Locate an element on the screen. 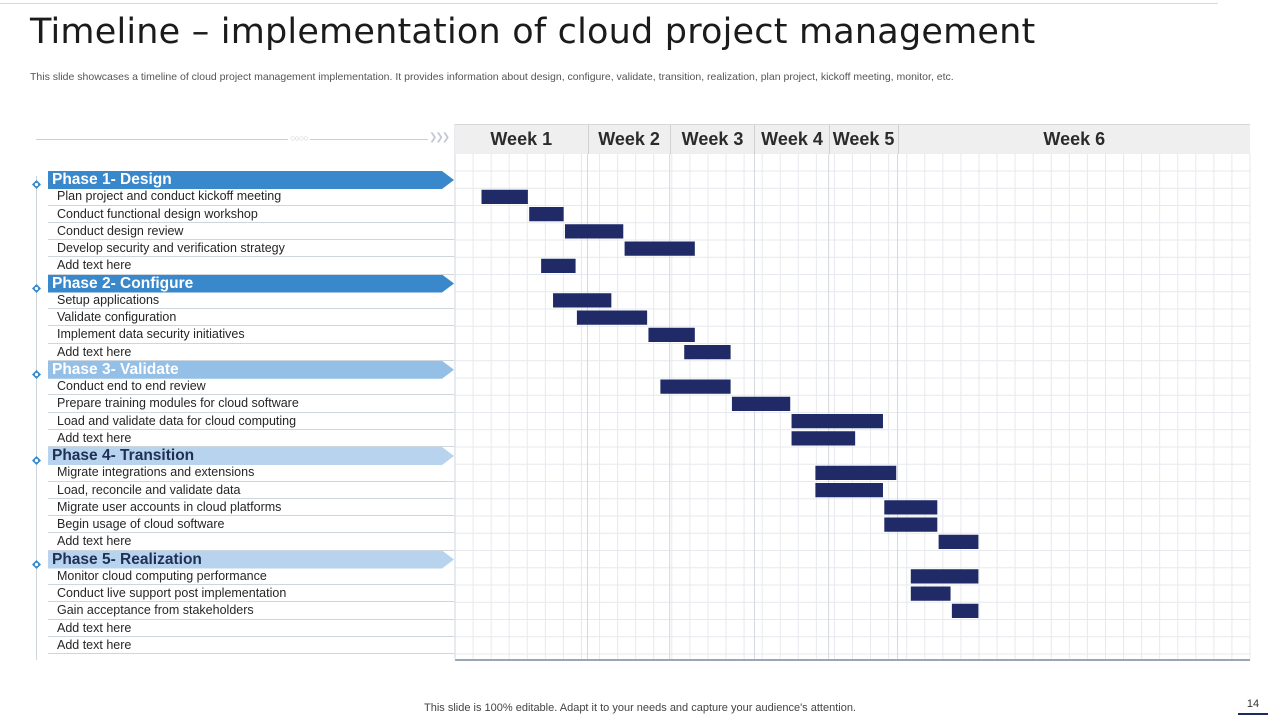 Image resolution: width=1280 pixels, height=720 pixels. phase-banner-4: Phase 4- Transition is located at coordinates (251, 456).